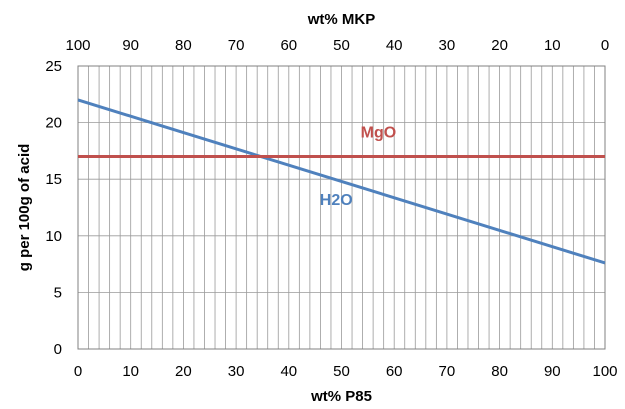 Image resolution: width=625 pixels, height=409 pixels. Describe the element at coordinates (341, 396) in the screenshot. I see `x-axis-title: wt% P85` at that location.